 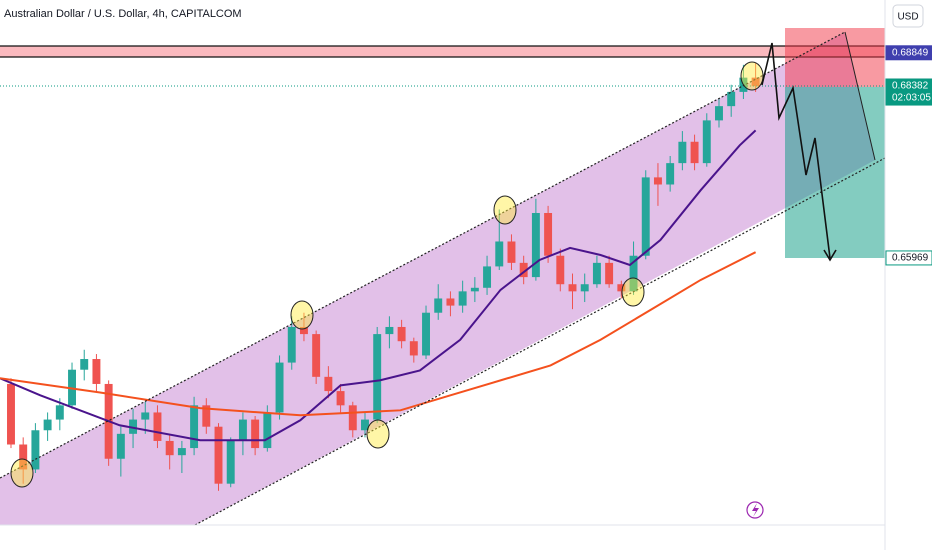 What do you see at coordinates (860, 96) in the screenshot?
I see `channel-edge` at bounding box center [860, 96].